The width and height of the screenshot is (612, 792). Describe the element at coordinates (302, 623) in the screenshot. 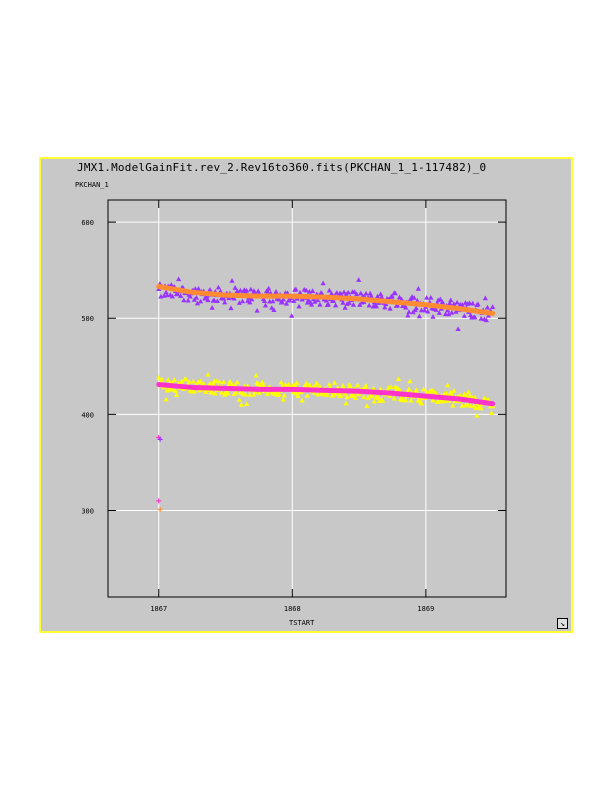

I see `x-axis-label: TSTART` at that location.